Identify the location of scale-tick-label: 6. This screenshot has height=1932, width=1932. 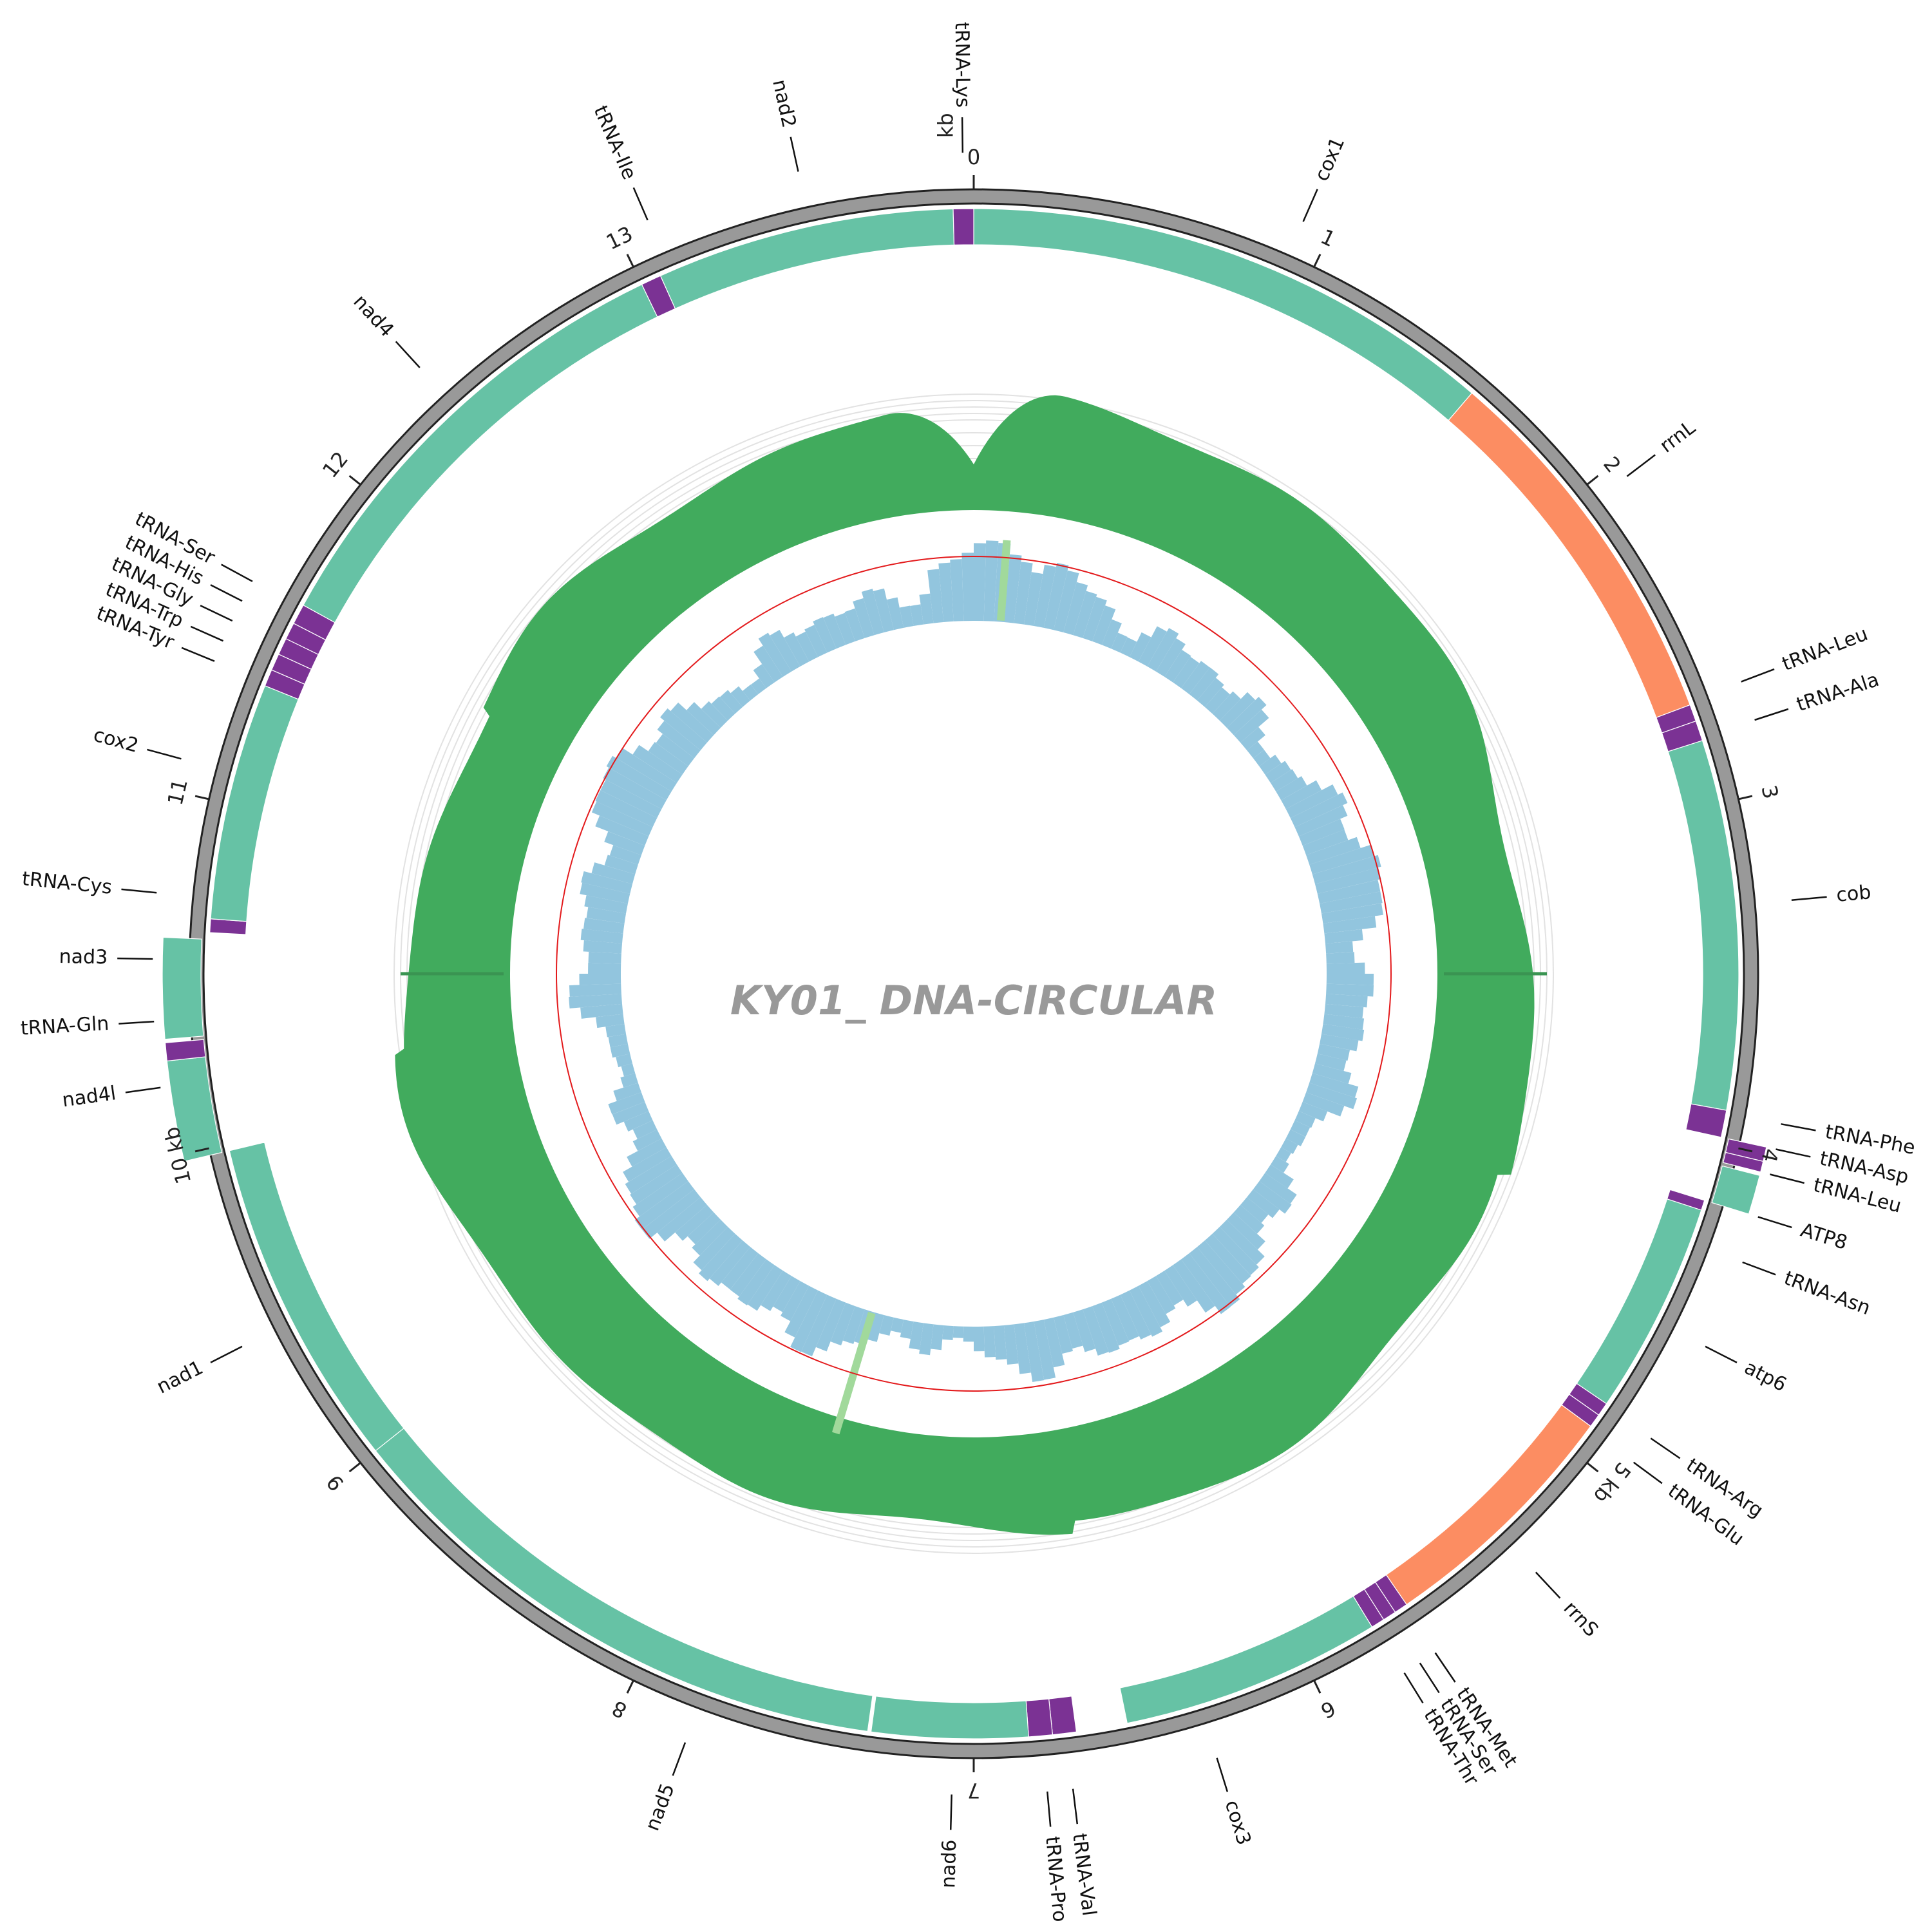
(1329, 1709).